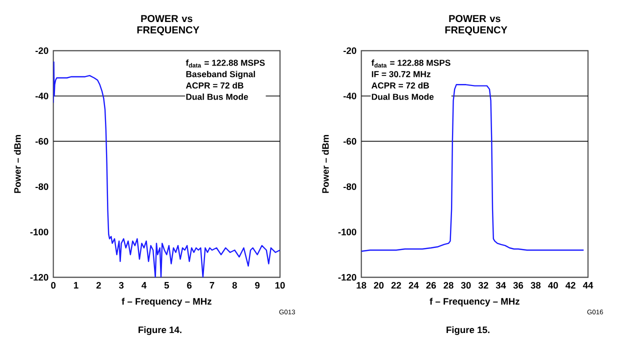 This screenshot has height=341, width=620. What do you see at coordinates (501, 285) in the screenshot?
I see `x-tick-label: 34` at bounding box center [501, 285].